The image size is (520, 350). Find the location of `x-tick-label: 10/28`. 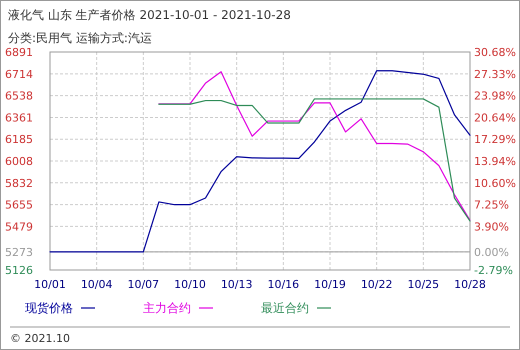

x-tick-label: 10/28 is located at coordinates (470, 284).